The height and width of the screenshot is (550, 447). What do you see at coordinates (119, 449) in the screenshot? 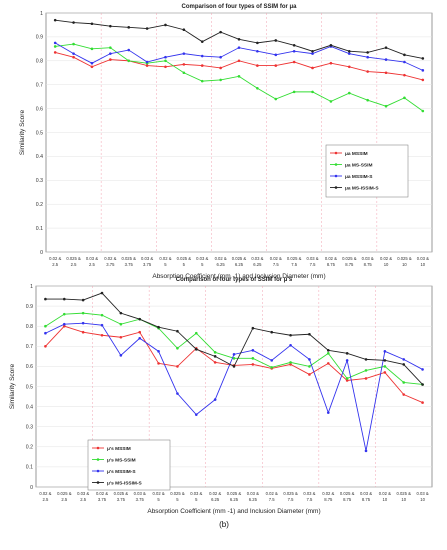
I see `legend-entry: μ's MSSIM` at bounding box center [119, 449].